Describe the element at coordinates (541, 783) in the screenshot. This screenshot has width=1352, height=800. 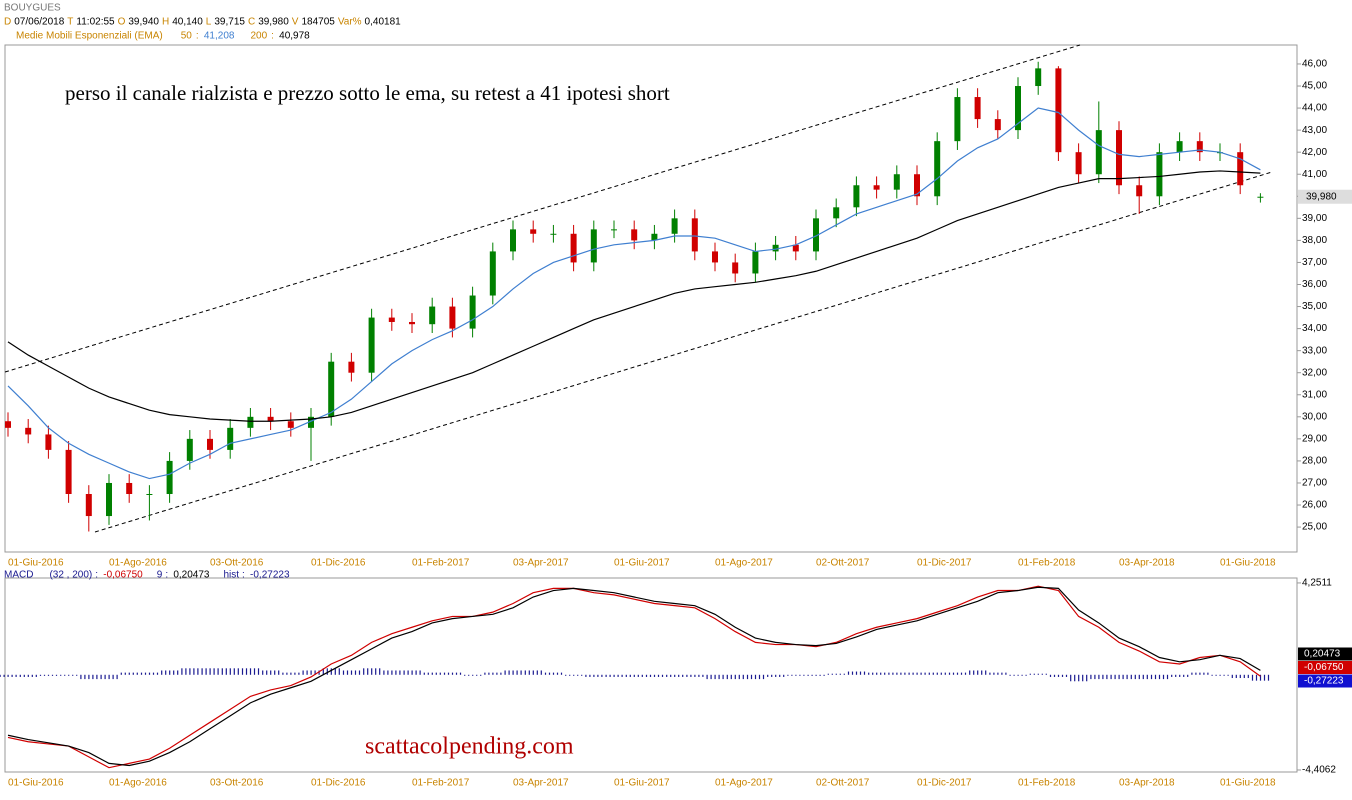
I see `x-tick-label: 03-Apr-2017` at that location.